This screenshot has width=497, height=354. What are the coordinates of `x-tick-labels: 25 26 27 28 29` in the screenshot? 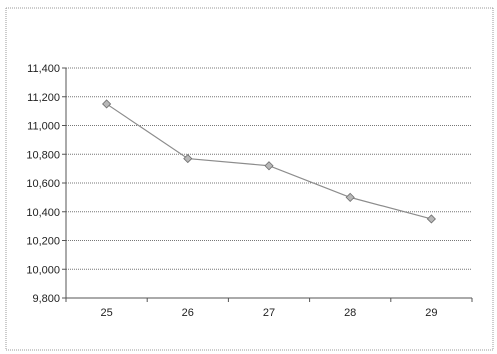 It's located at (268, 313).